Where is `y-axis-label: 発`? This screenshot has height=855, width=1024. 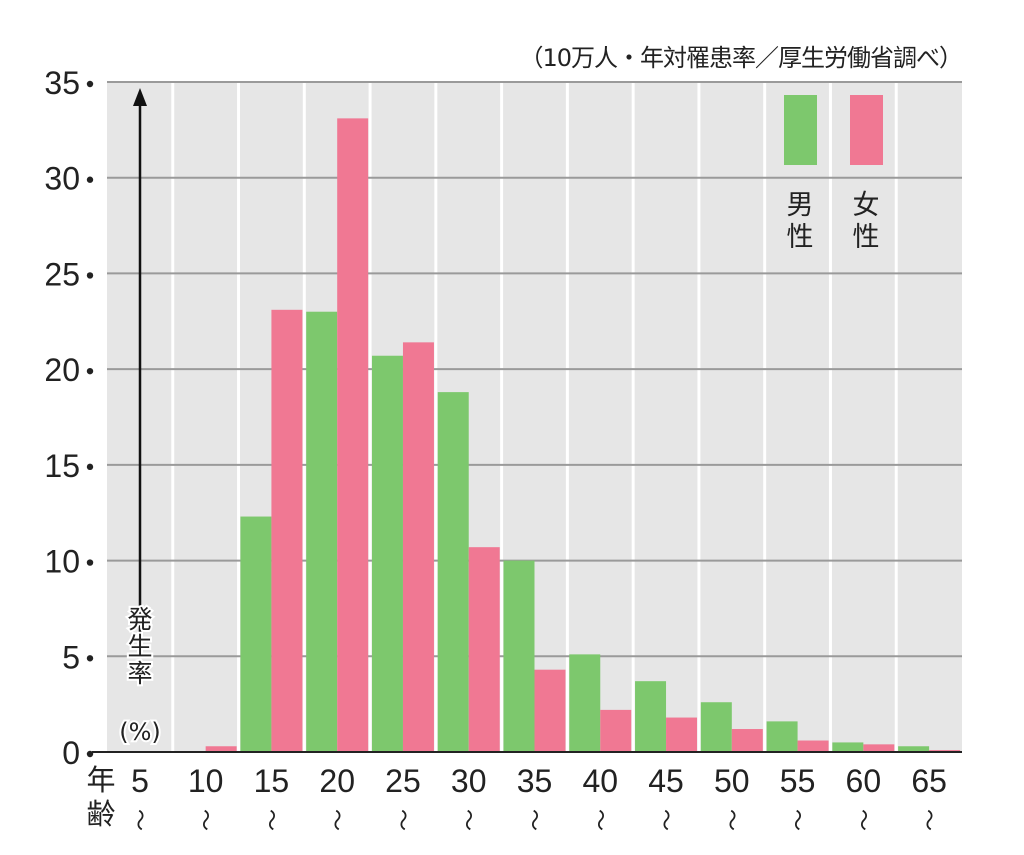 y-axis-label: 発 is located at coordinates (139, 619).